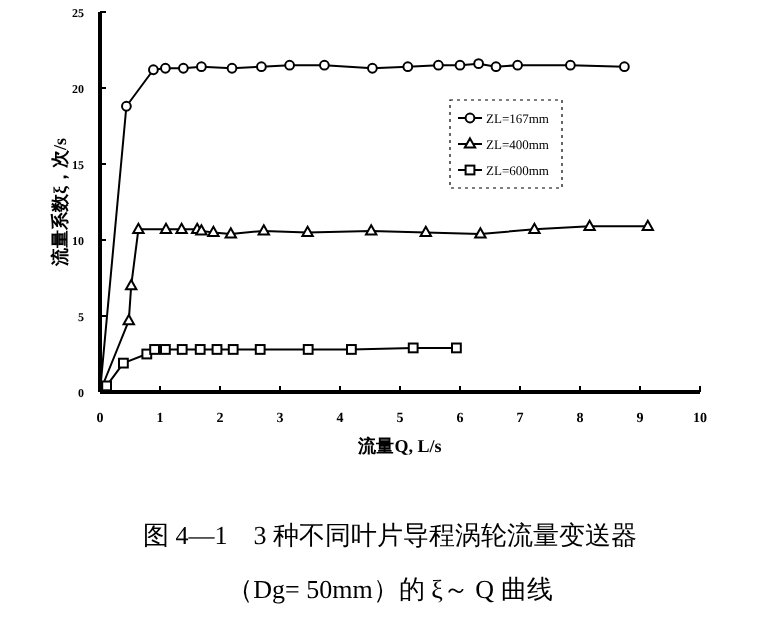 This screenshot has height=642, width=774. What do you see at coordinates (390, 589) in the screenshot?
I see `text: （Dg= 50mm）的 ξ～ Q 曲线` at bounding box center [390, 589].